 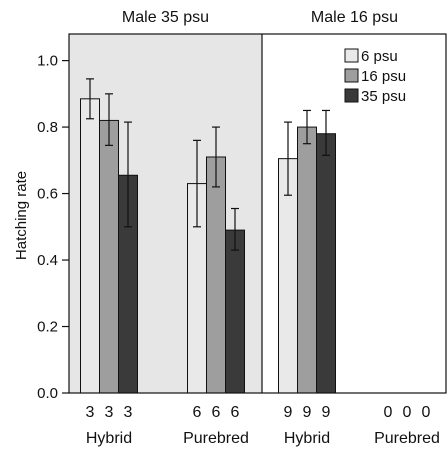 What do you see at coordinates (379, 56) in the screenshot?
I see `legend-label: 6 psu` at bounding box center [379, 56].